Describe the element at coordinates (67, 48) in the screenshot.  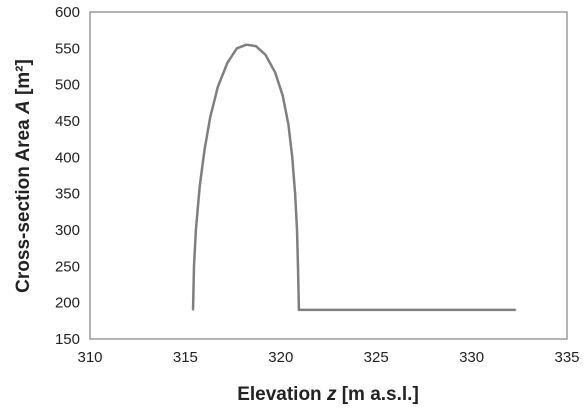
I see `y-tick-label: 550` at that location.